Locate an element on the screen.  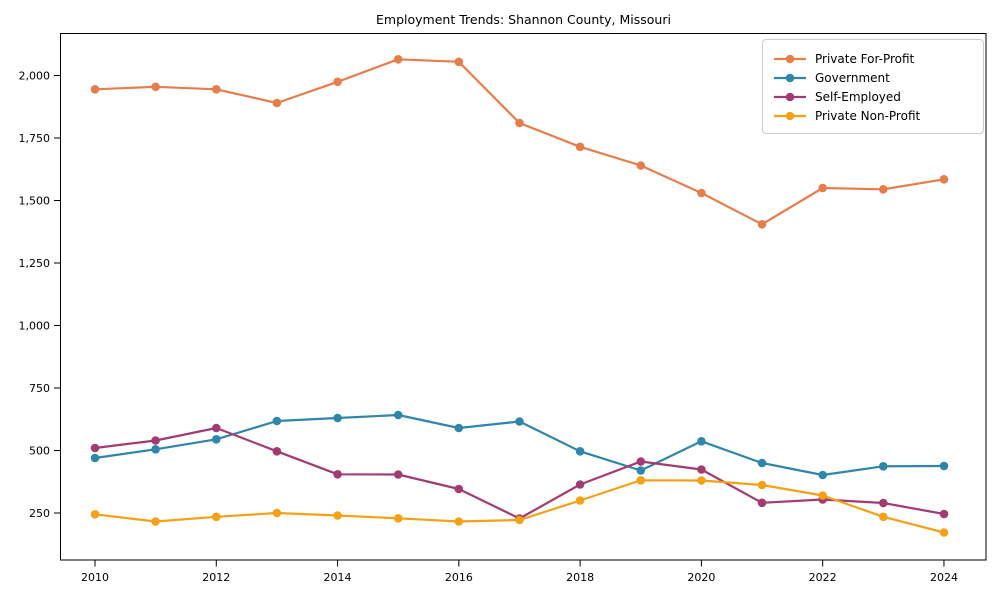
x-tick-label: 2020 is located at coordinates (701, 577).